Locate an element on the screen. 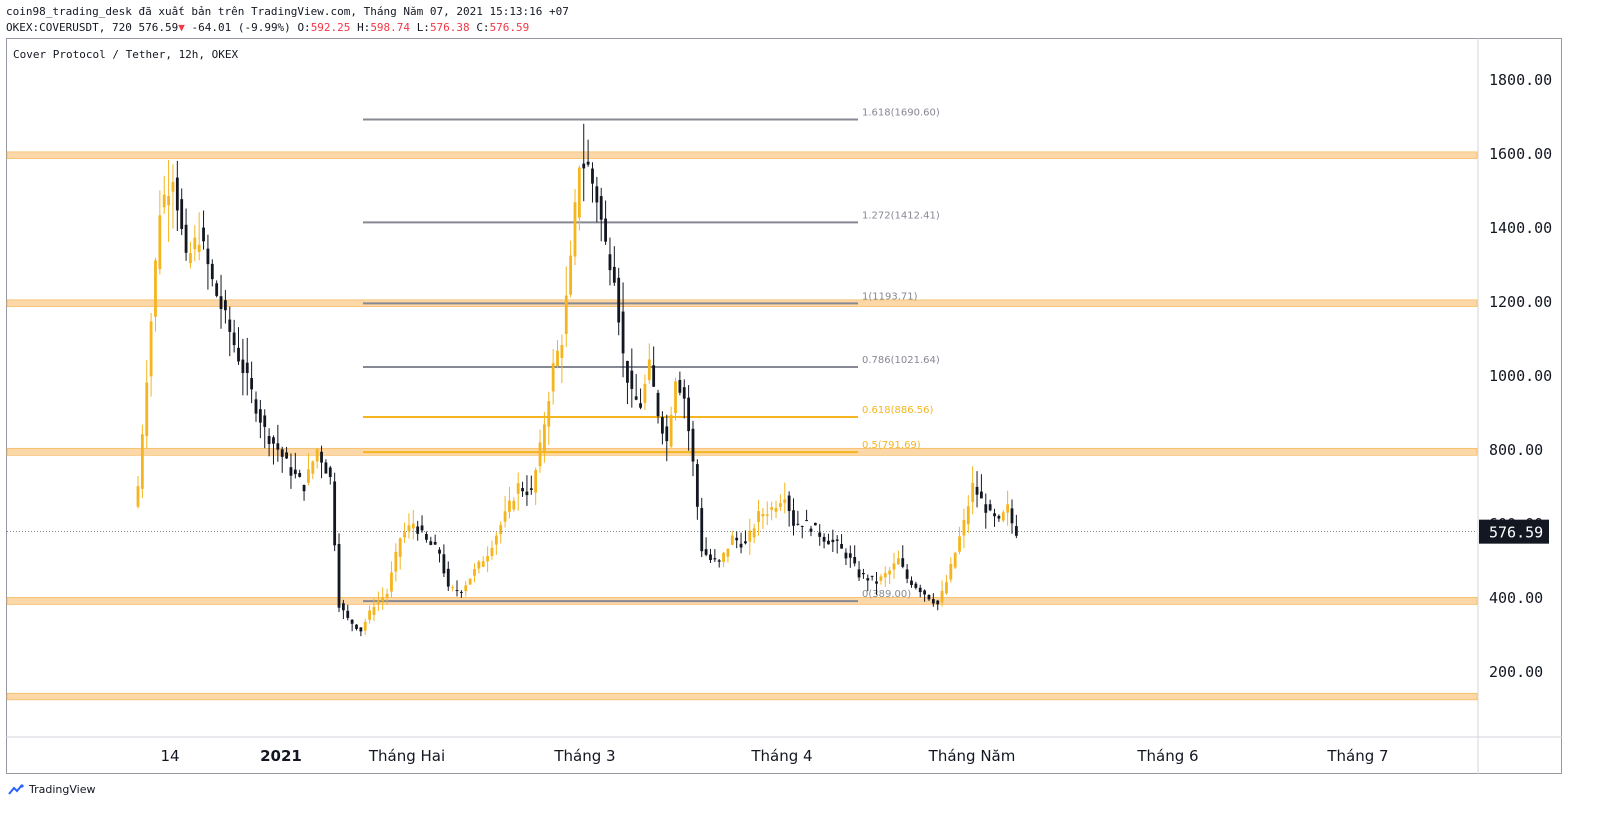 The width and height of the screenshot is (1600, 823). symbol-name: OKEX:COVERUSDT, 720 is located at coordinates (69, 27).